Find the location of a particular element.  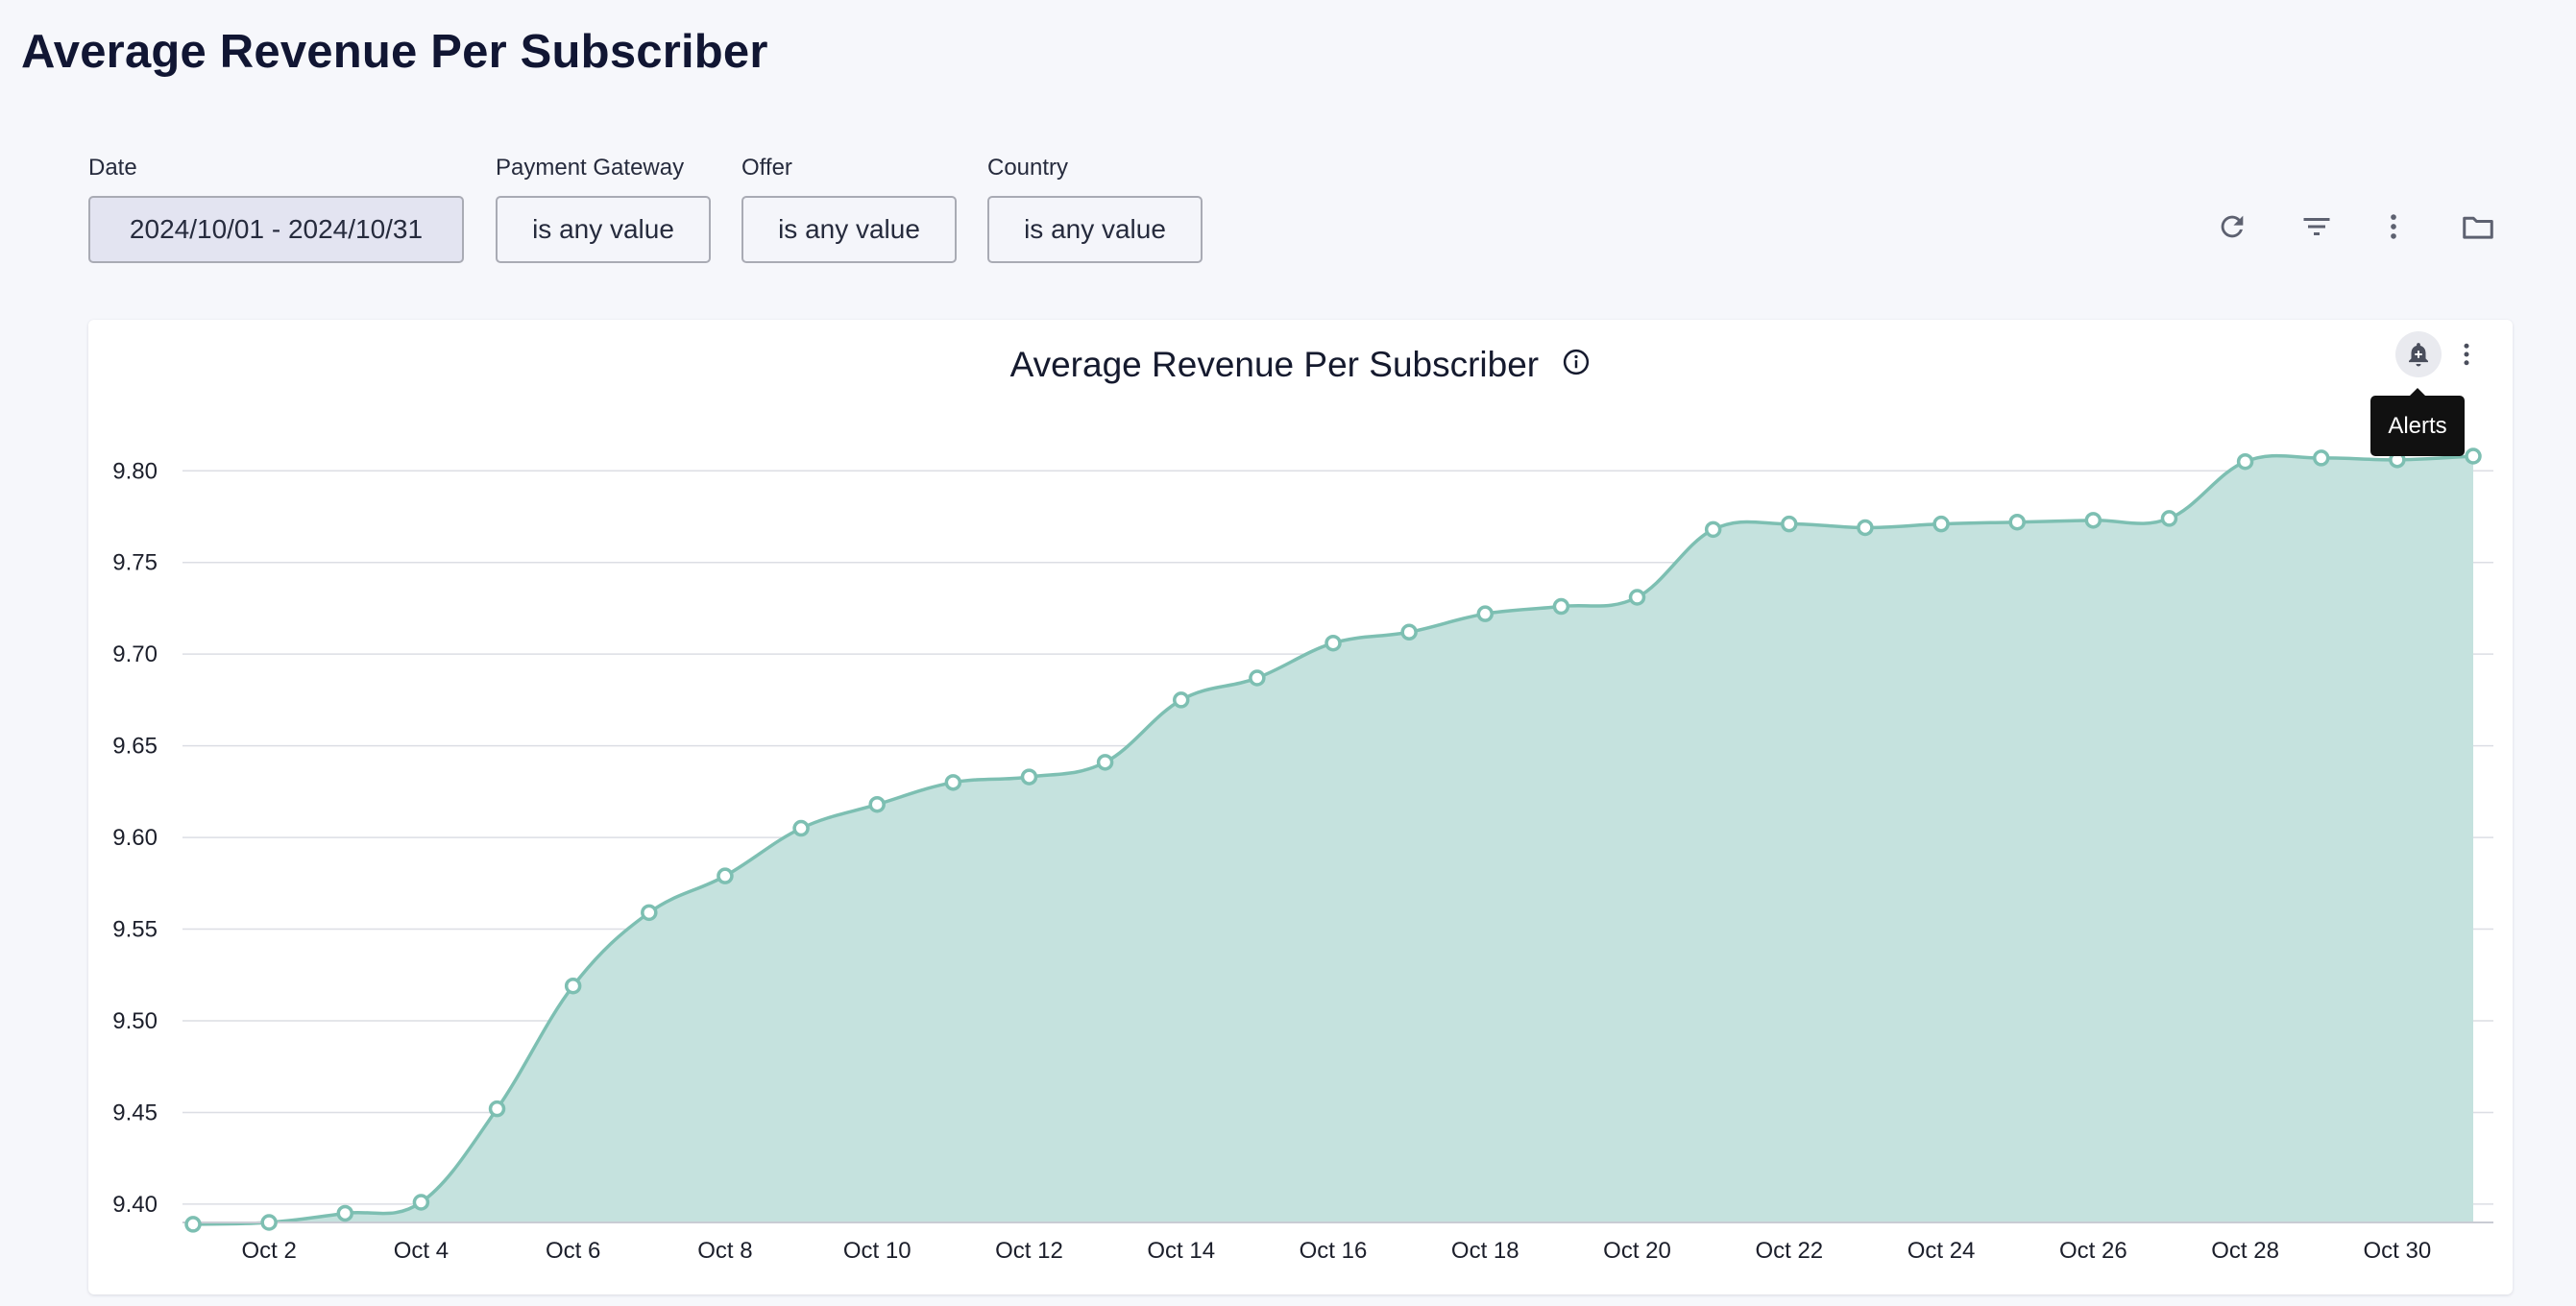

filter-payment-gateway-label: Payment Gateway is located at coordinates (590, 168).